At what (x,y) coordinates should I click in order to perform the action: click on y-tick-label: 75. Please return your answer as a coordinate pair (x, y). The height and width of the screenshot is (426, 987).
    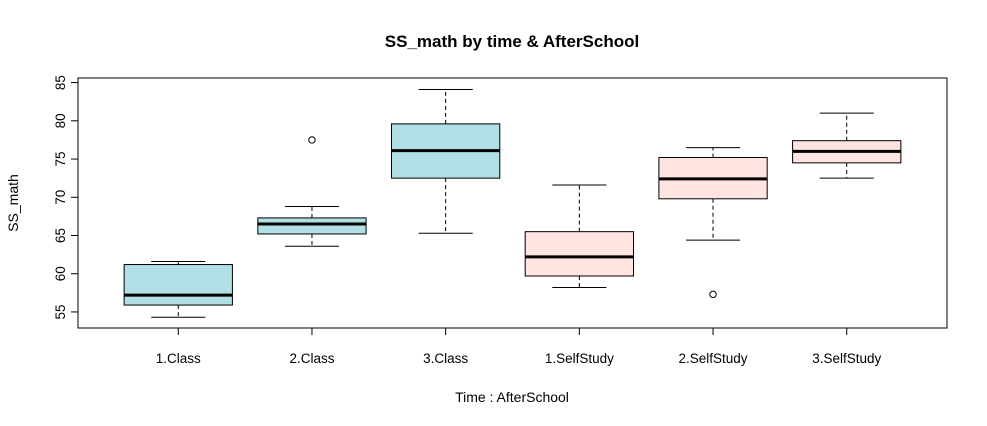
    Looking at the image, I should click on (60, 159).